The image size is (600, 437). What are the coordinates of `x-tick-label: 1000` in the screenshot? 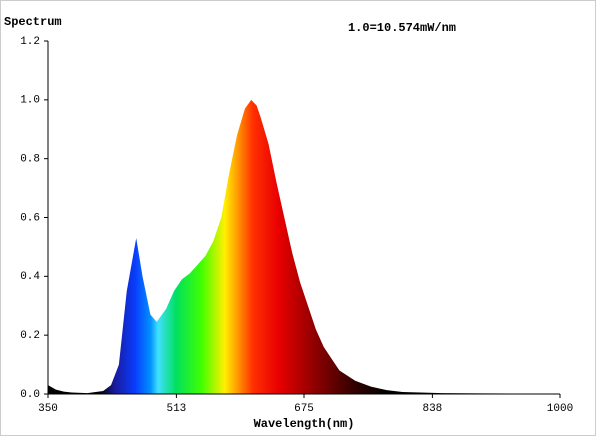 It's located at (560, 409).